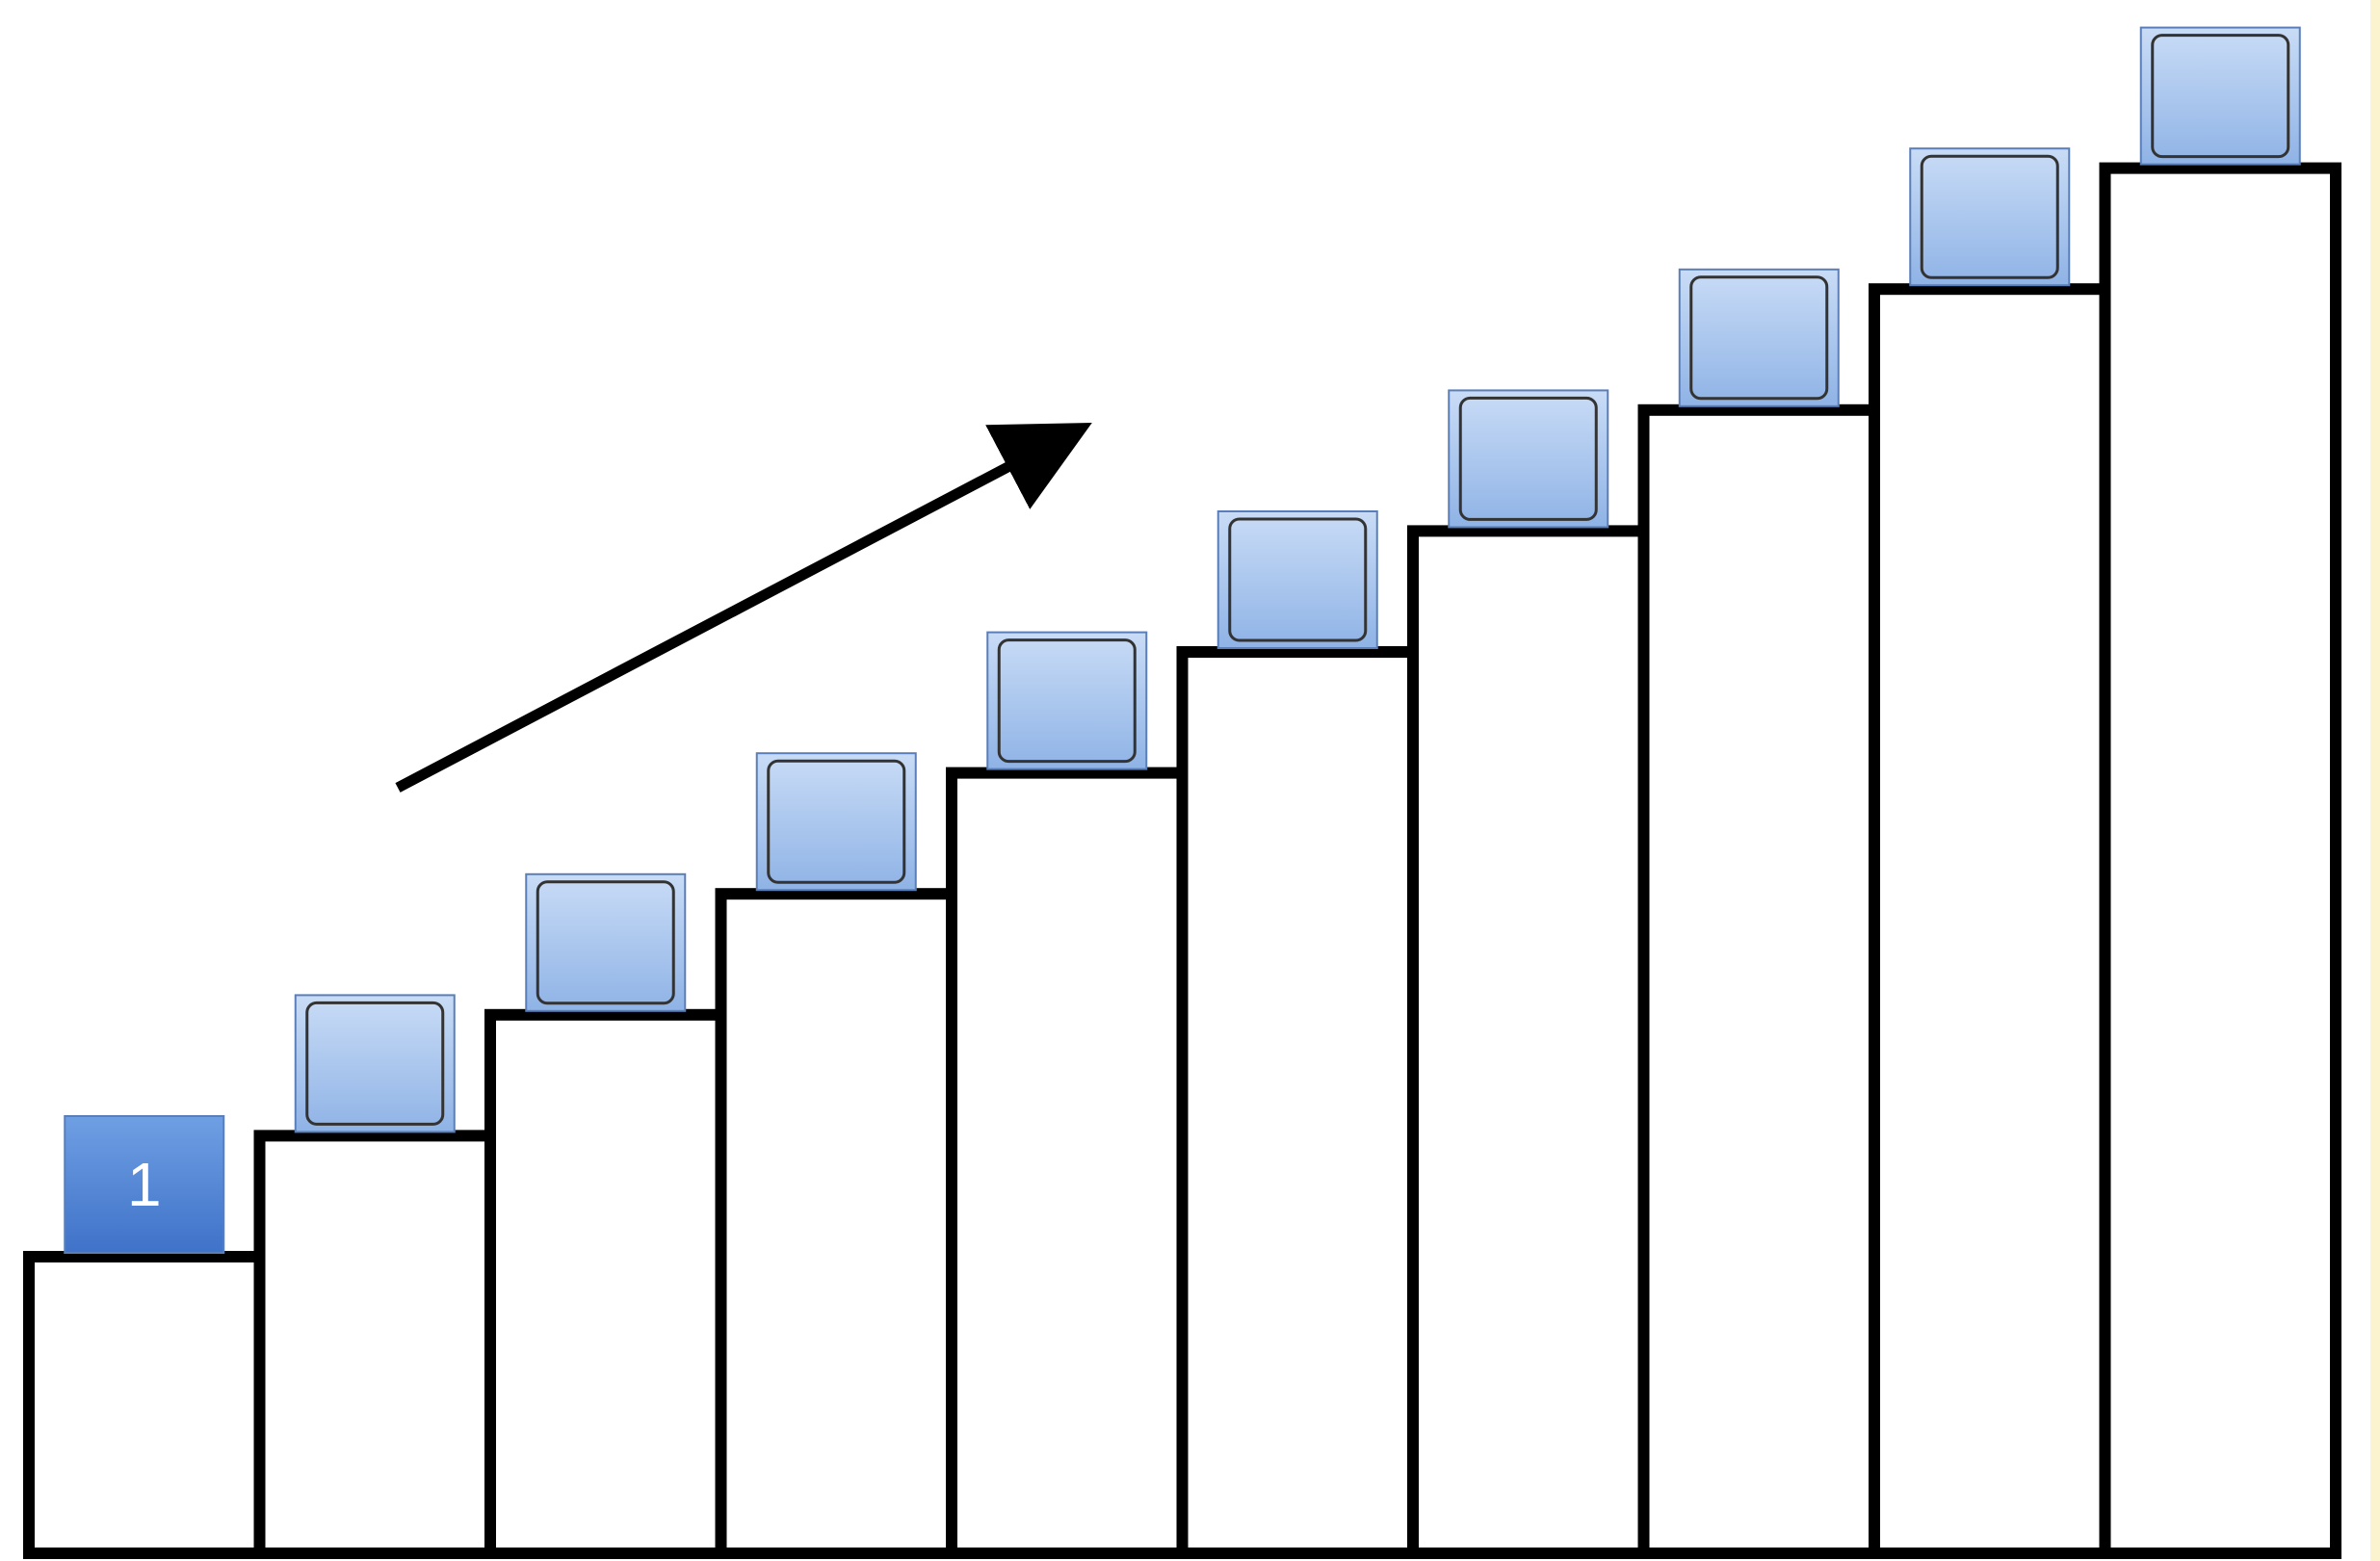  What do you see at coordinates (2375, 780) in the screenshot?
I see `right-edge-strip` at bounding box center [2375, 780].